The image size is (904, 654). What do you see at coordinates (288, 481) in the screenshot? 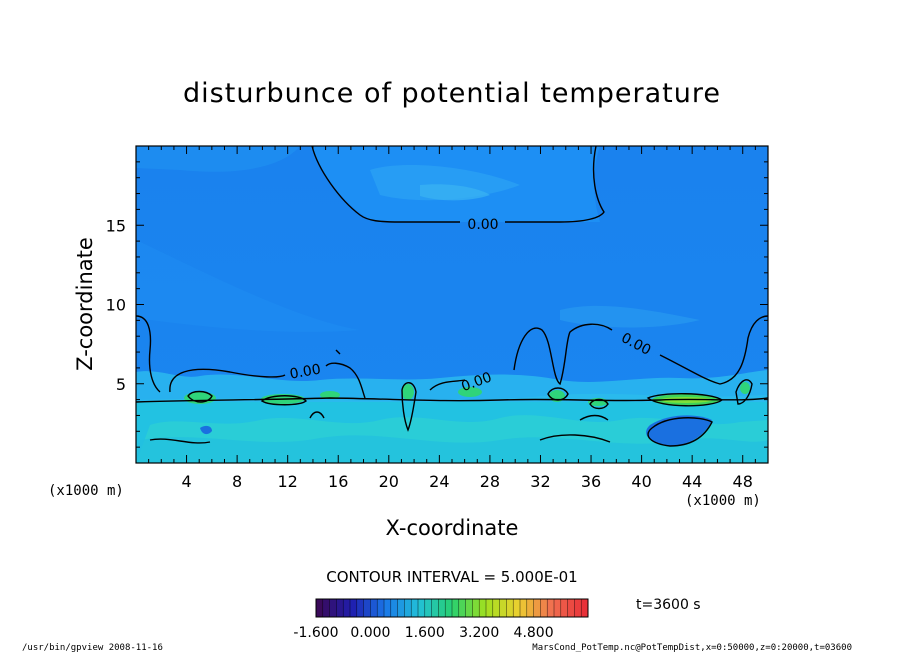
I see `x-tick-label: 12` at bounding box center [288, 481].